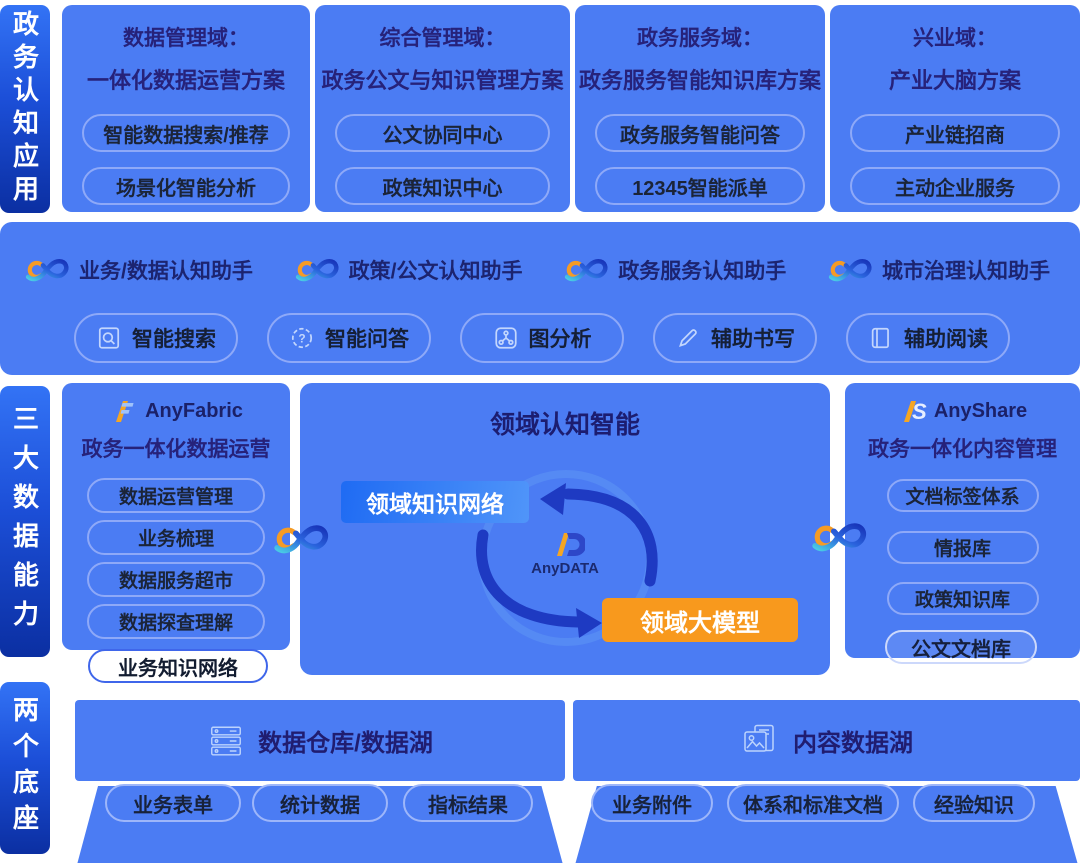 This screenshot has width=1080, height=863. What do you see at coordinates (435, 271) in the screenshot?
I see `assistant-label: 政策/公文认知助手` at bounding box center [435, 271].